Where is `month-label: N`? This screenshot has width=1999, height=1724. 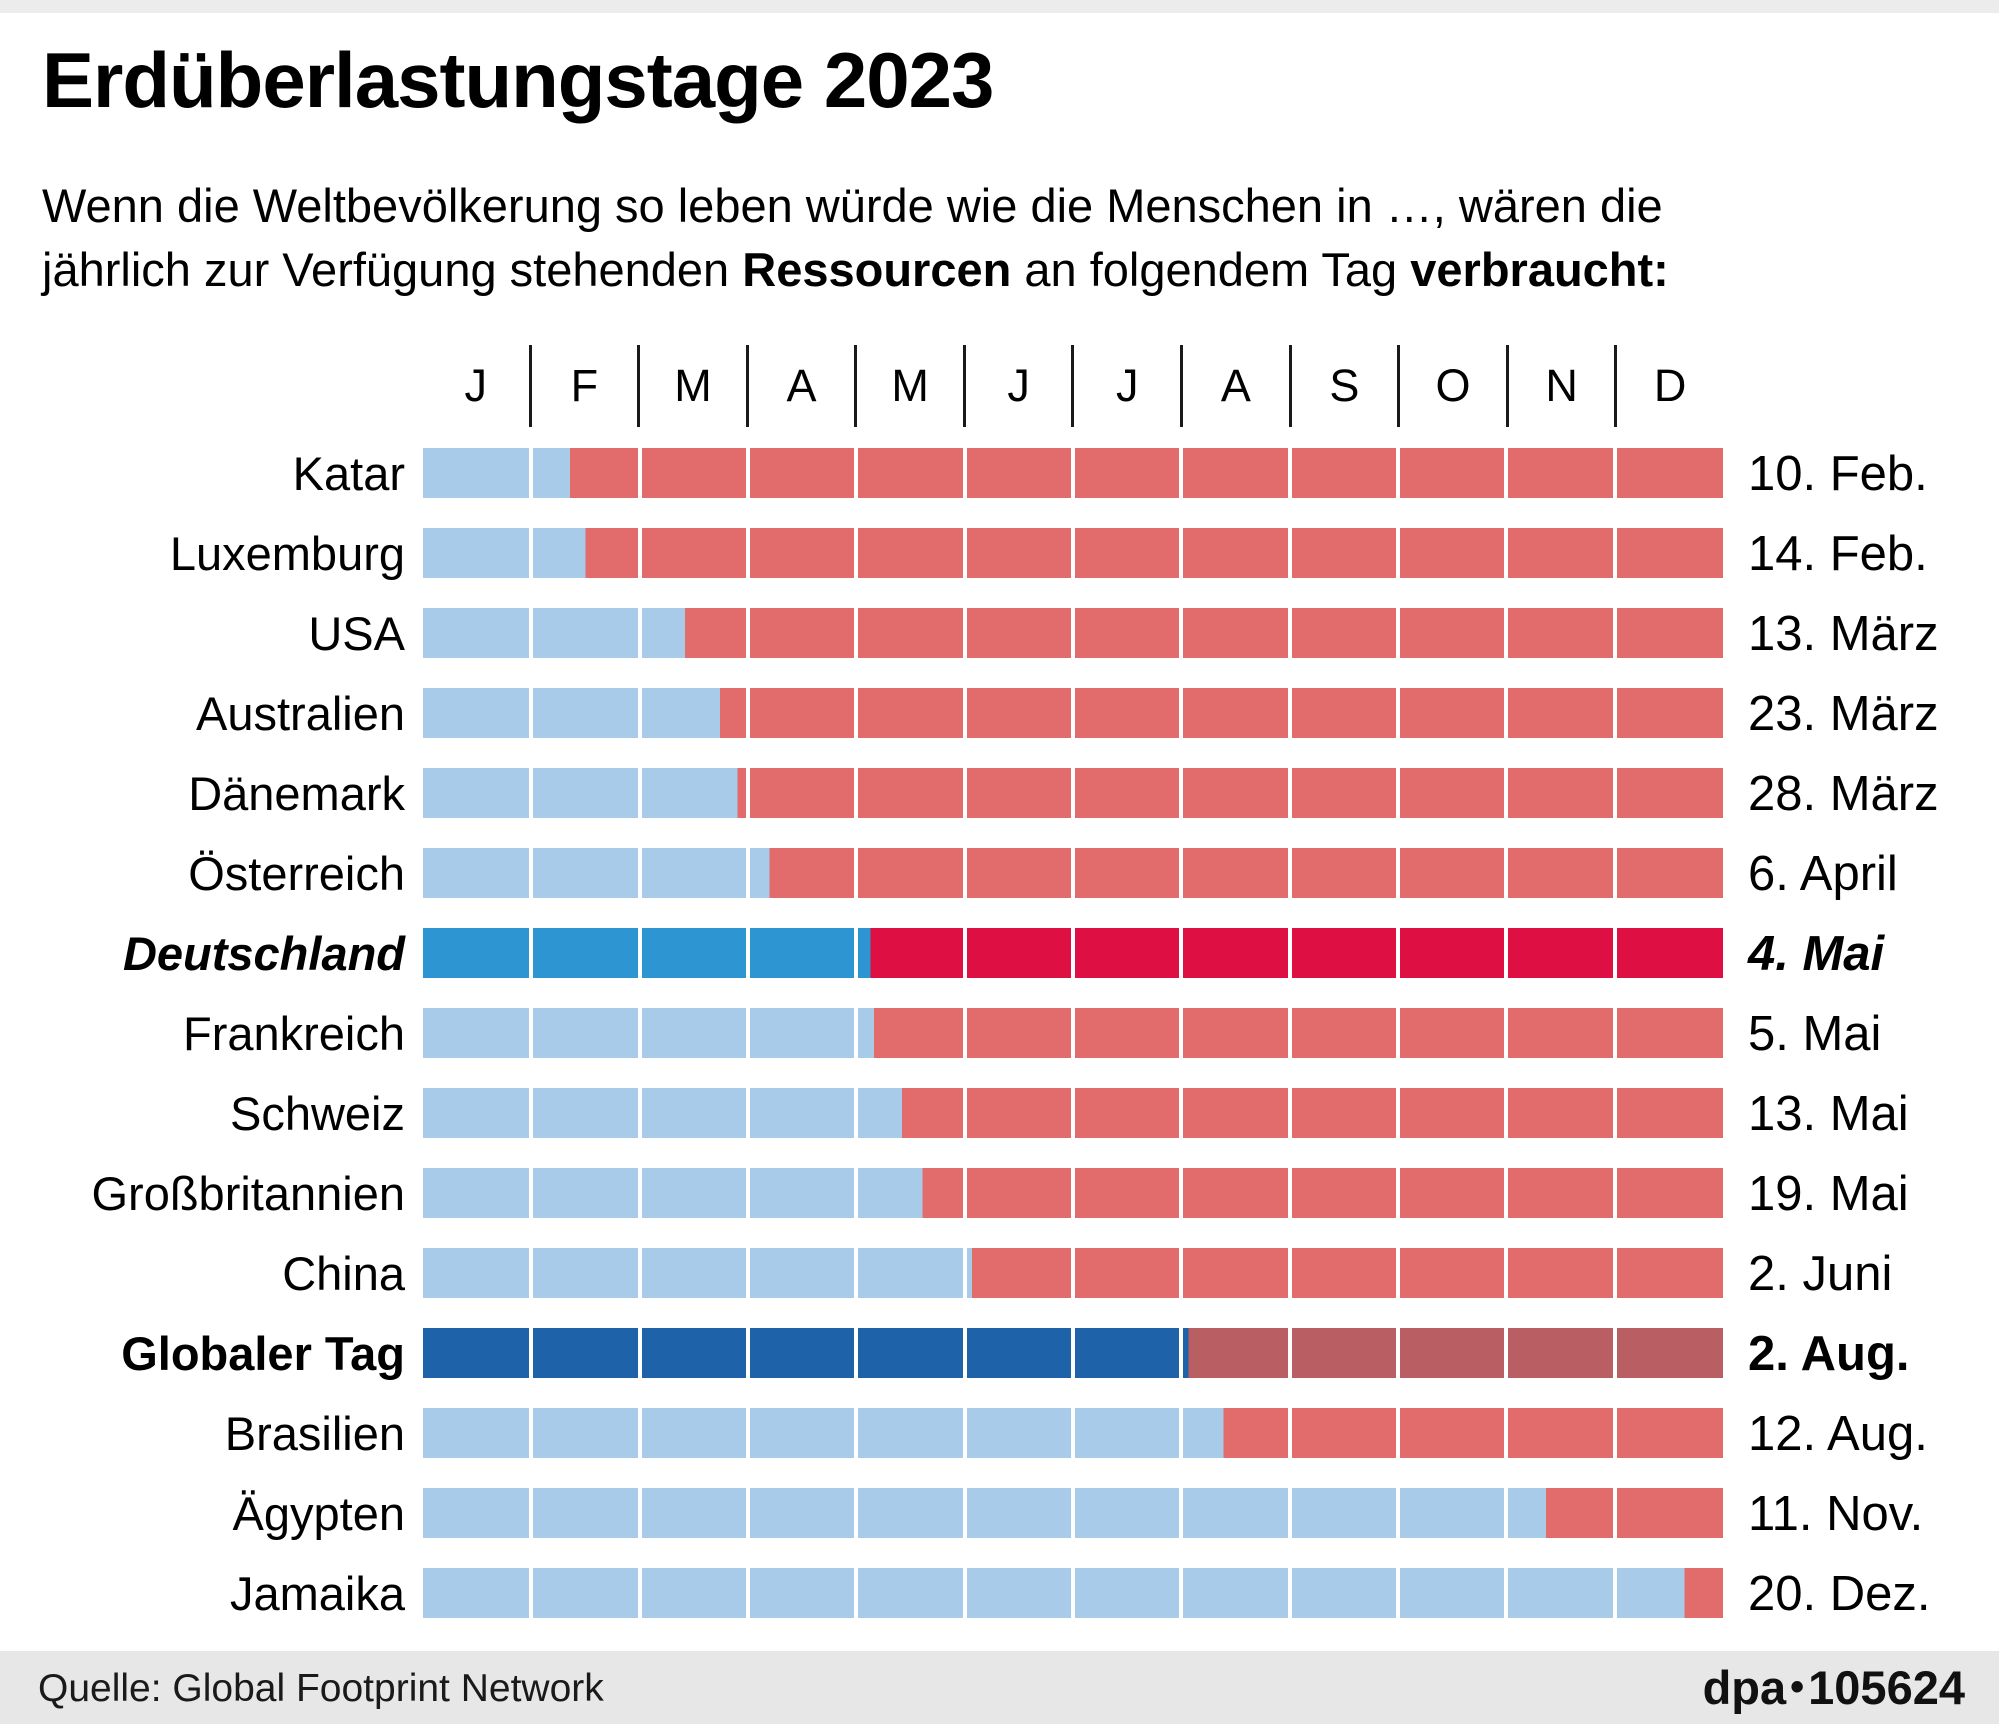
month-label: N is located at coordinates (1561, 385).